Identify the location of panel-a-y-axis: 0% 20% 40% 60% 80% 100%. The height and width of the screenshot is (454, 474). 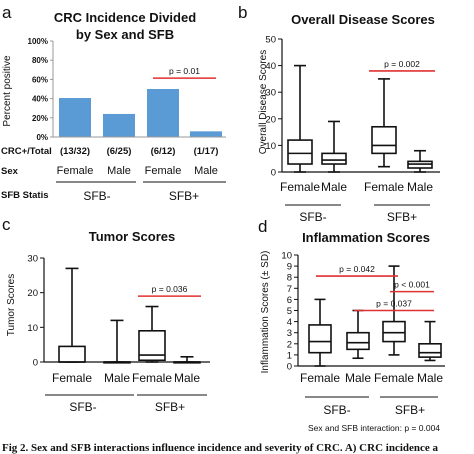
(41, 89).